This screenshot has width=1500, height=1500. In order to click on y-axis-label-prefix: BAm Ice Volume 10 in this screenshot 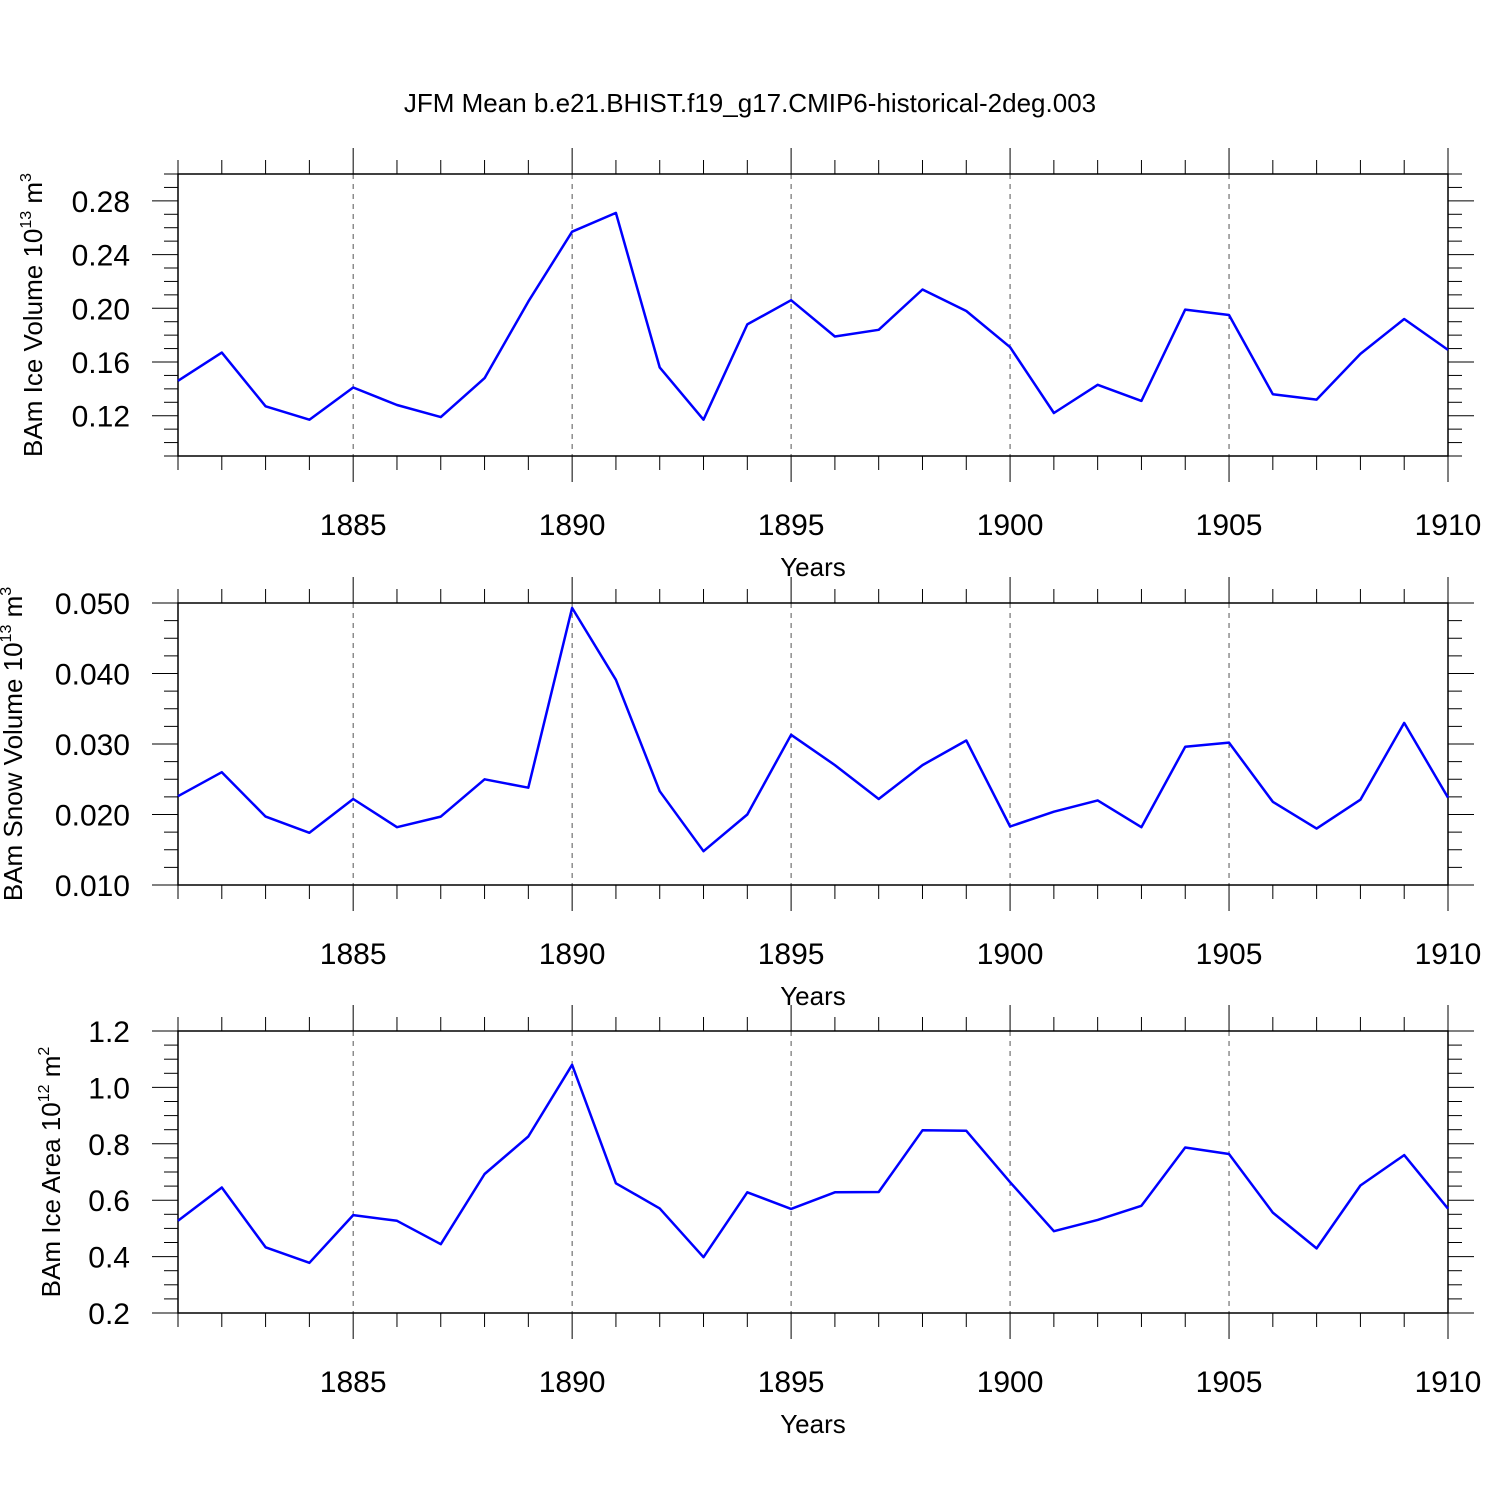, I will do `click(33, 343)`.